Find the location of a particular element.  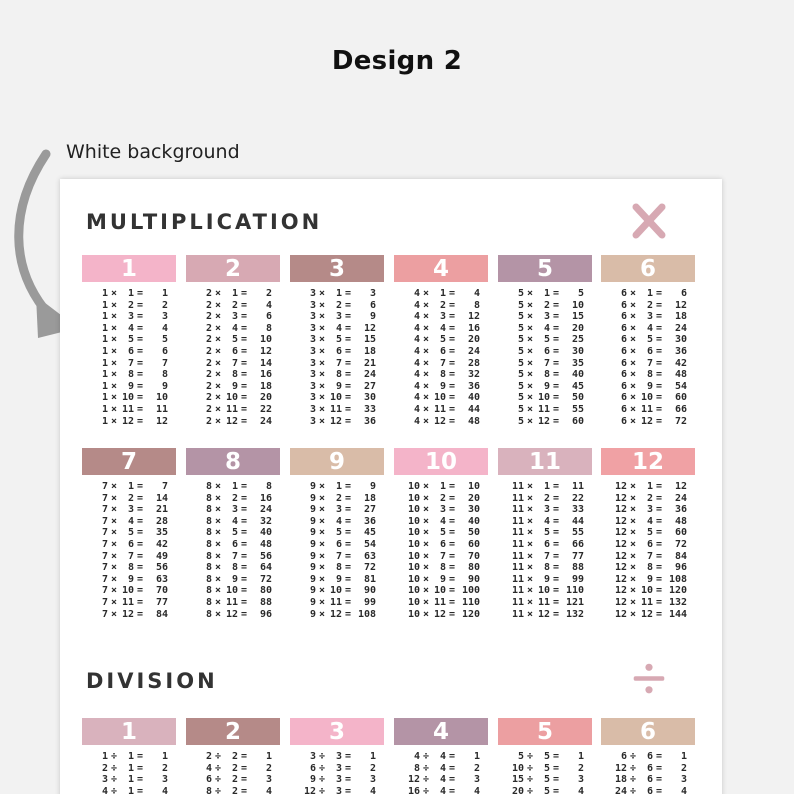

div-row: 5 ÷ 5 = 1 is located at coordinates (545, 757).